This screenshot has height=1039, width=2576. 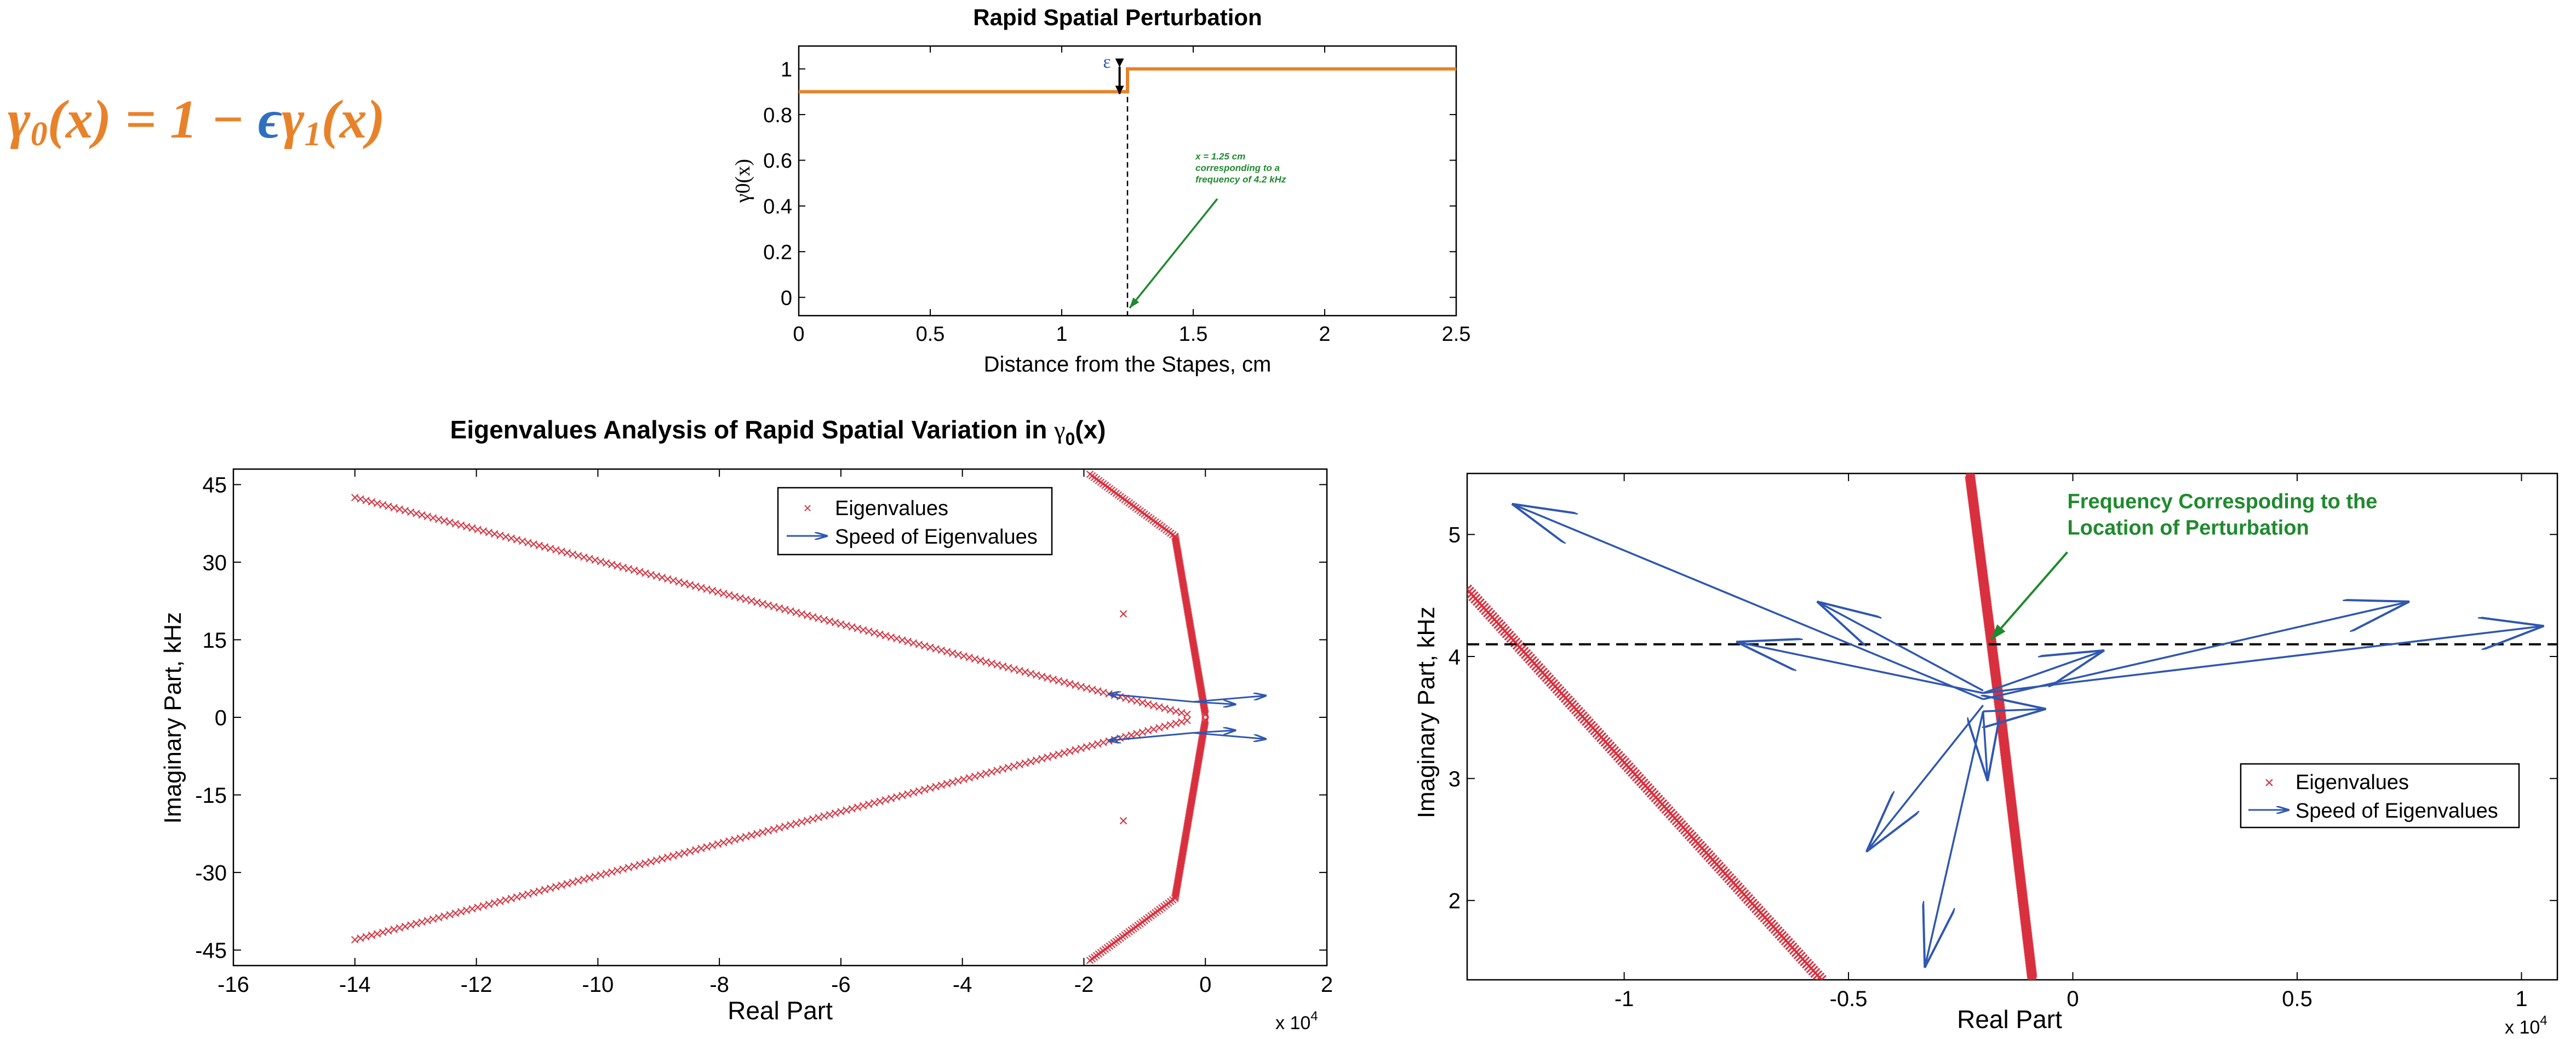 I want to click on eigen-zoom-legend: × Eigenvalues Speed of Eigenvalues, so click(x=2380, y=796).